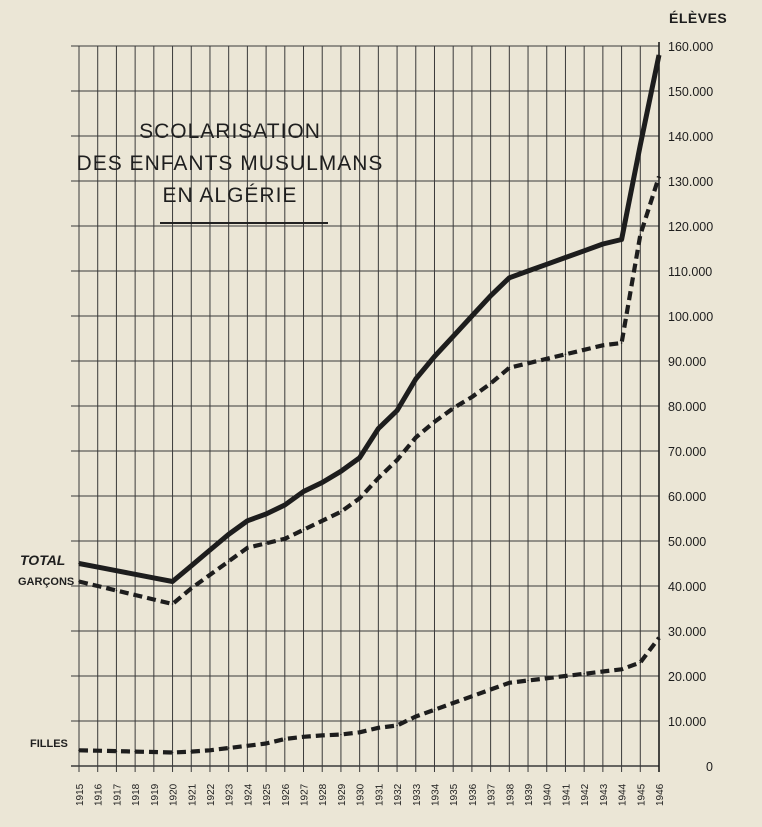 This screenshot has width=762, height=827. Describe the element at coordinates (690, 92) in the screenshot. I see `y-tick-label: 150.000` at that location.